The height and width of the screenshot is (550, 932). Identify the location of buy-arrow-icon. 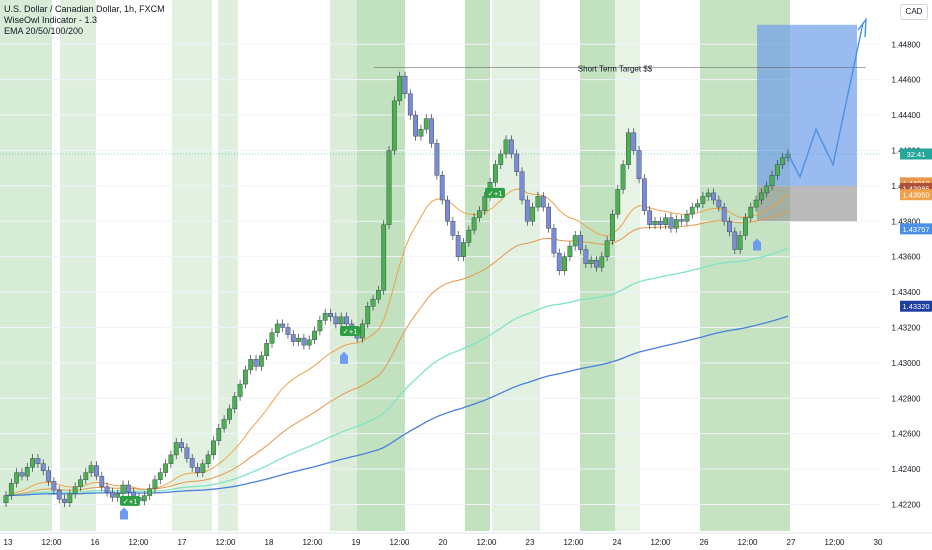
(344, 357).